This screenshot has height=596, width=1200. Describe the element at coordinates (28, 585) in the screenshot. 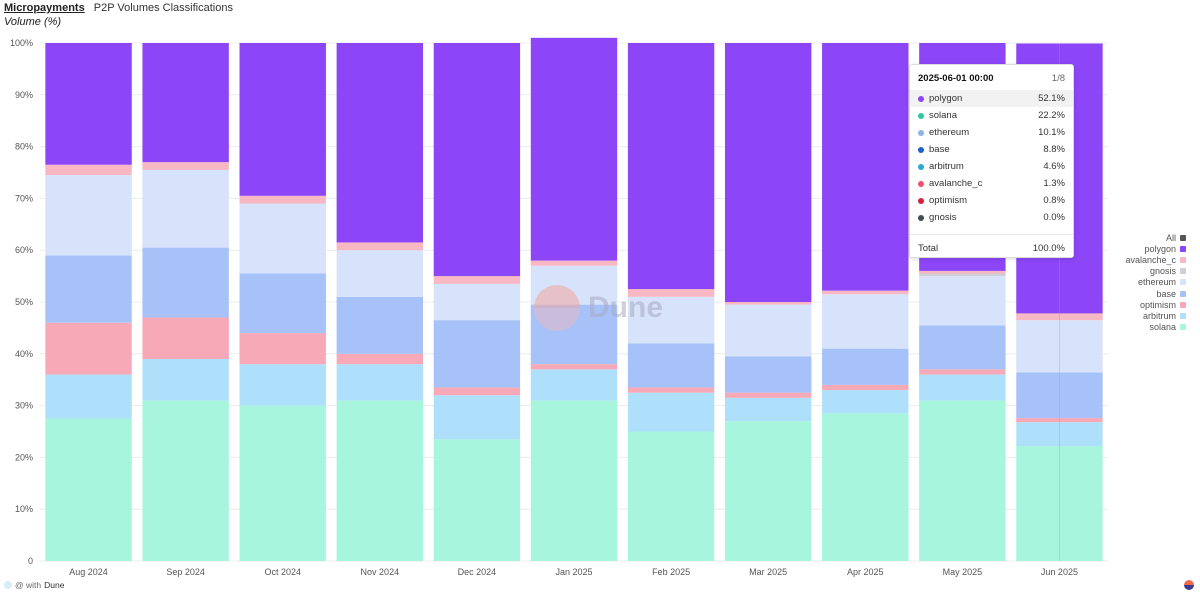

I see `footer-prefix: @ with` at that location.